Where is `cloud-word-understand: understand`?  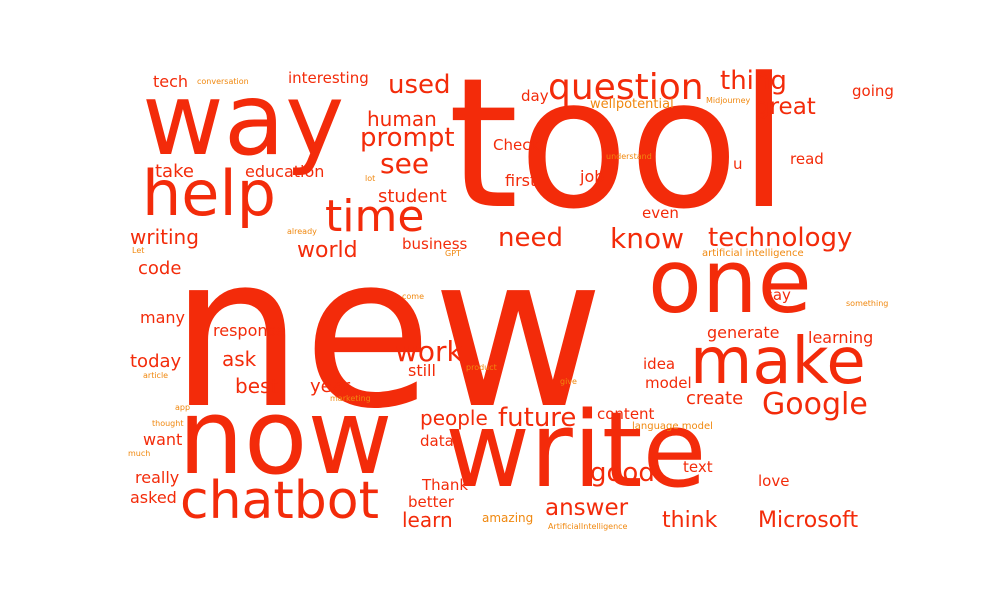 cloud-word-understand: understand is located at coordinates (629, 156).